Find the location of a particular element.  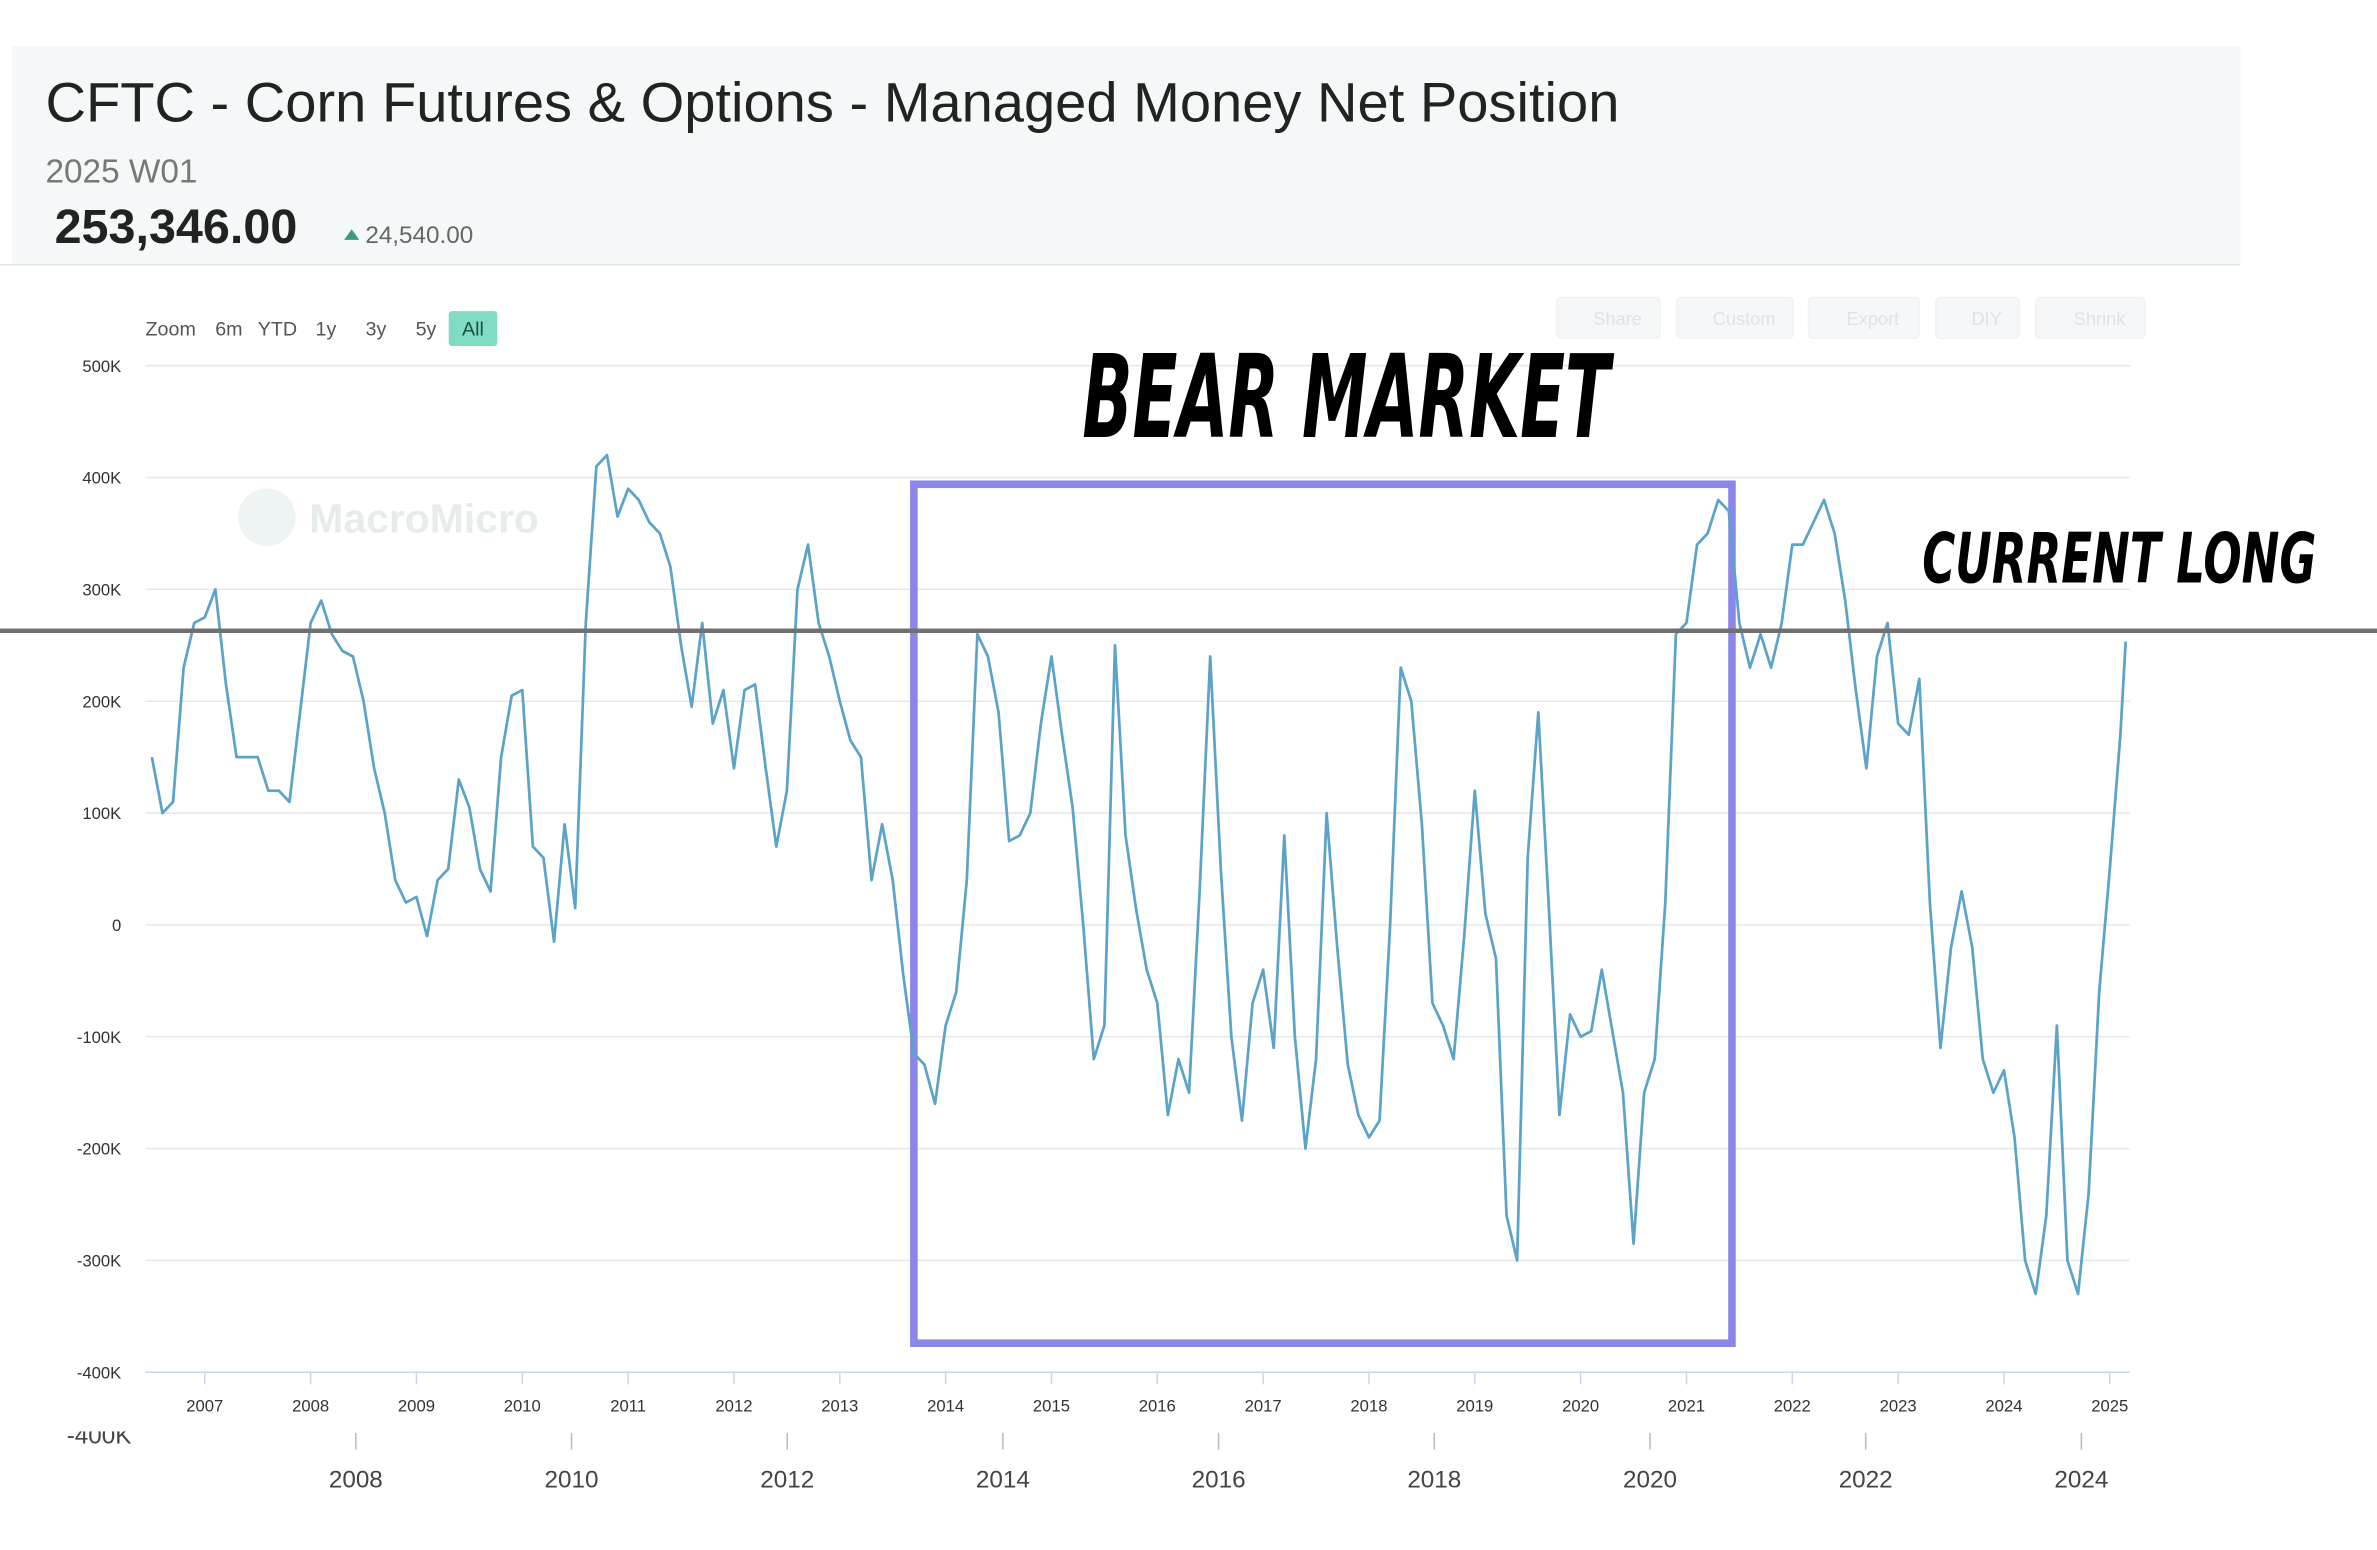

toolbar-button-label: Shrink is located at coordinates (2100, 319).